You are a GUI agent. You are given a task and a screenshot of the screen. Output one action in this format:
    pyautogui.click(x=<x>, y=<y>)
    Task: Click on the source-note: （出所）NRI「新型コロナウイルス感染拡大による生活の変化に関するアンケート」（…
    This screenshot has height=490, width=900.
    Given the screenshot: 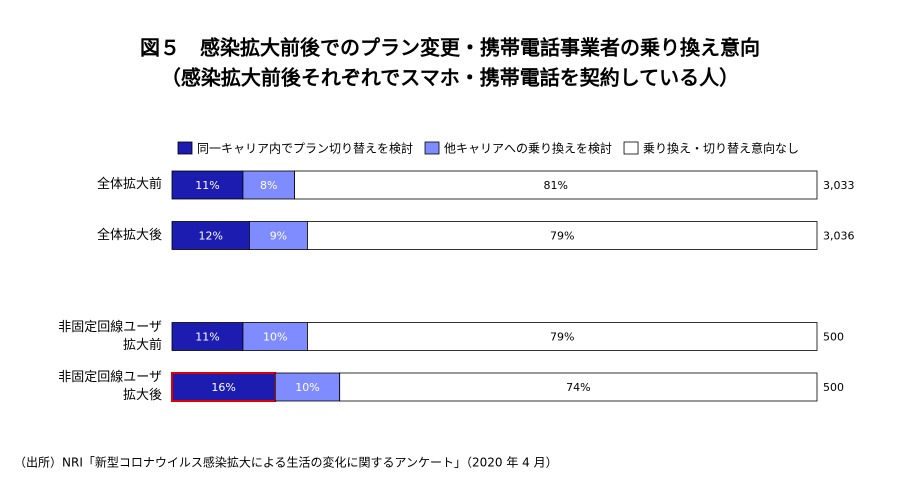 What is the action you would take?
    pyautogui.click(x=286, y=462)
    